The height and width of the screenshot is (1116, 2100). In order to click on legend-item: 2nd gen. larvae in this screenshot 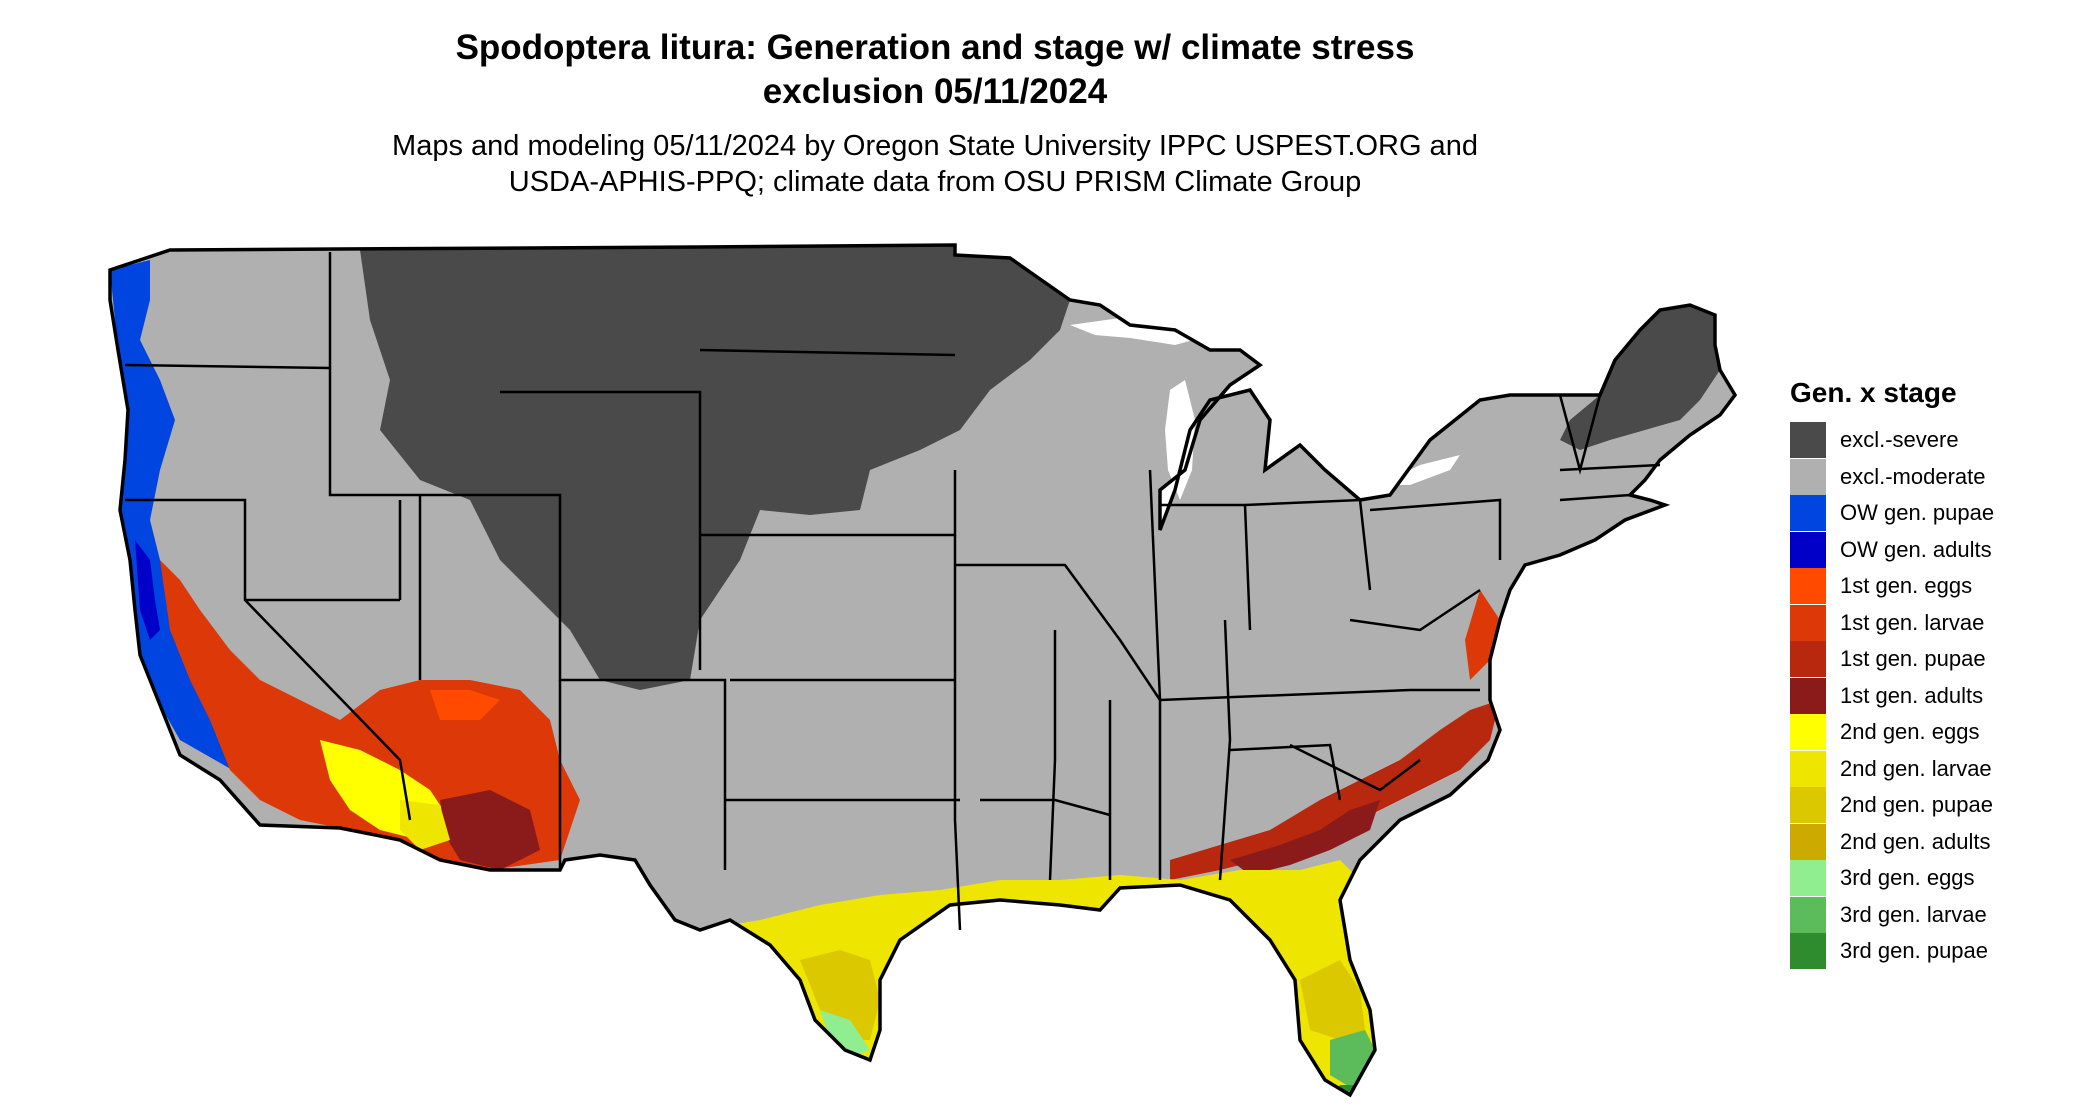, I will do `click(1892, 769)`.